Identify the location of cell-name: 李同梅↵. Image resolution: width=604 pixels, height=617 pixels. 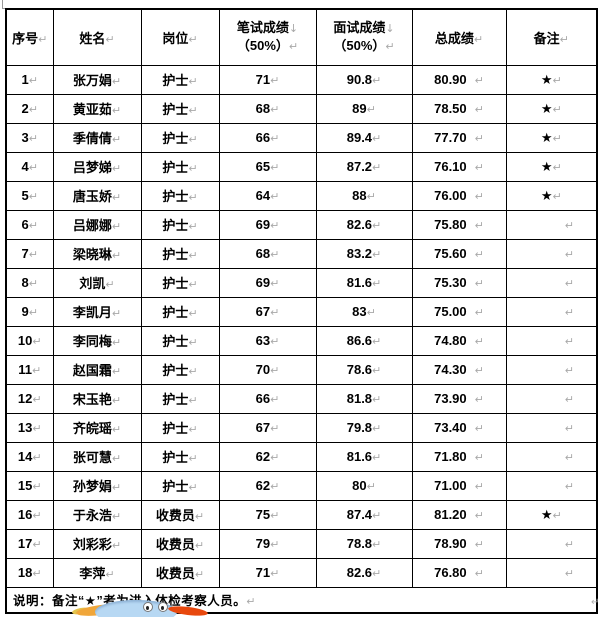
(97, 340).